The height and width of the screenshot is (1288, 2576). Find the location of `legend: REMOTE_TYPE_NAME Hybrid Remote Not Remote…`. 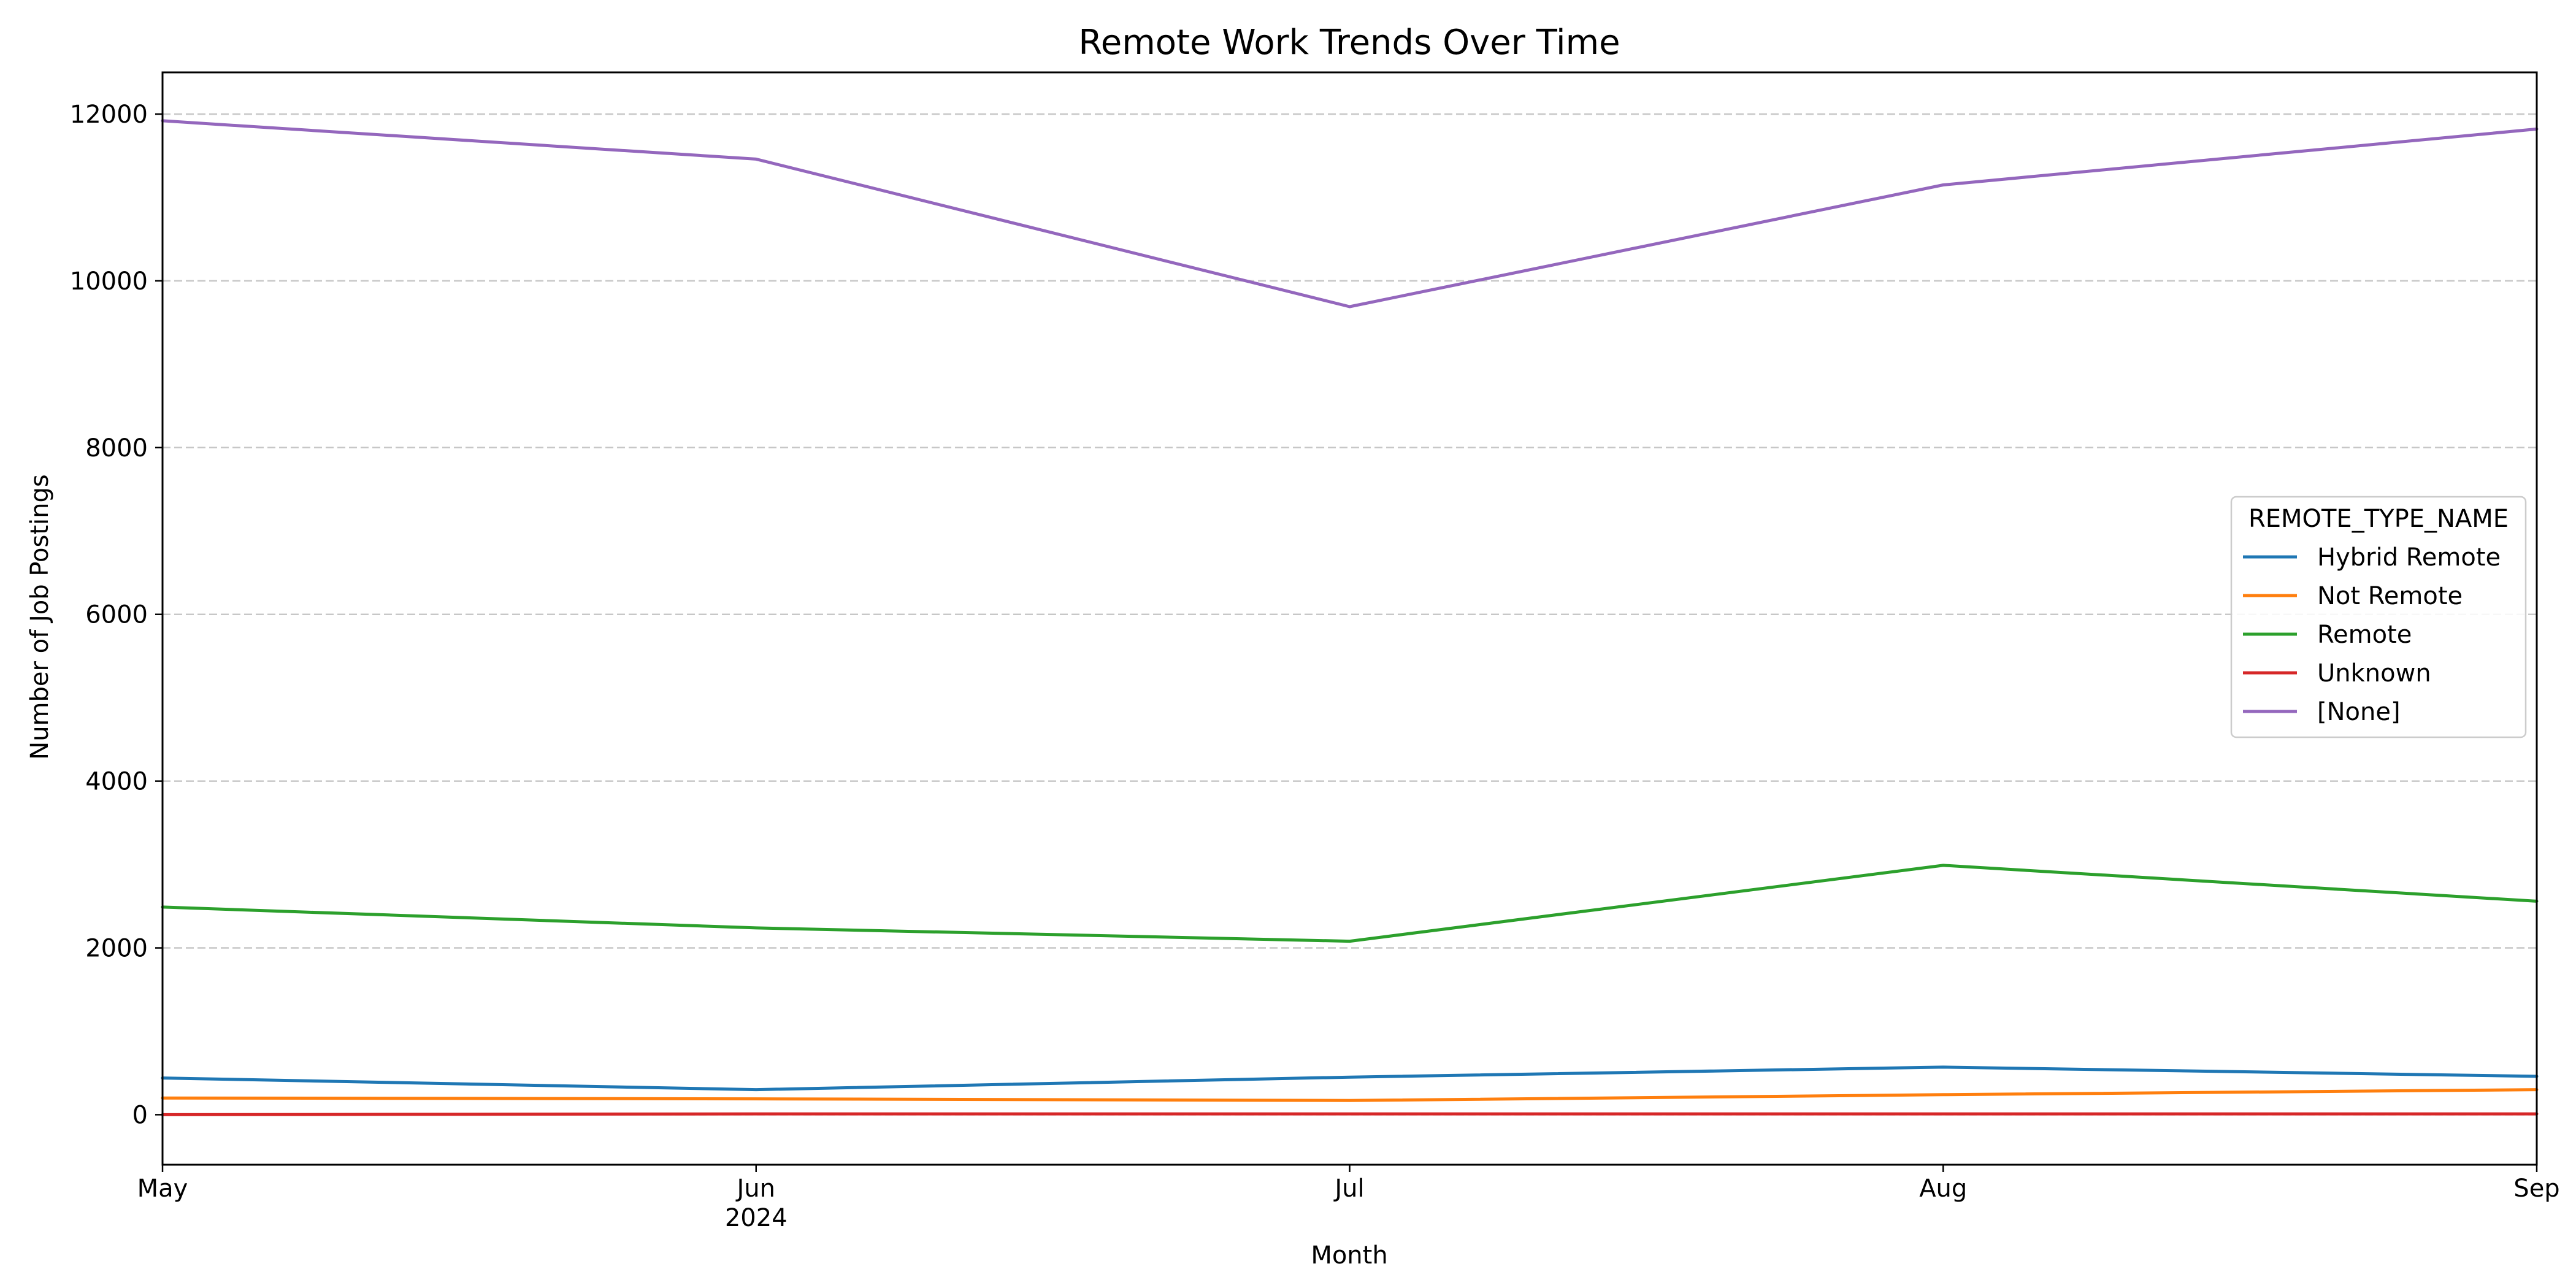

legend: REMOTE_TYPE_NAME Hybrid Remote Not Remote… is located at coordinates (2378, 617).